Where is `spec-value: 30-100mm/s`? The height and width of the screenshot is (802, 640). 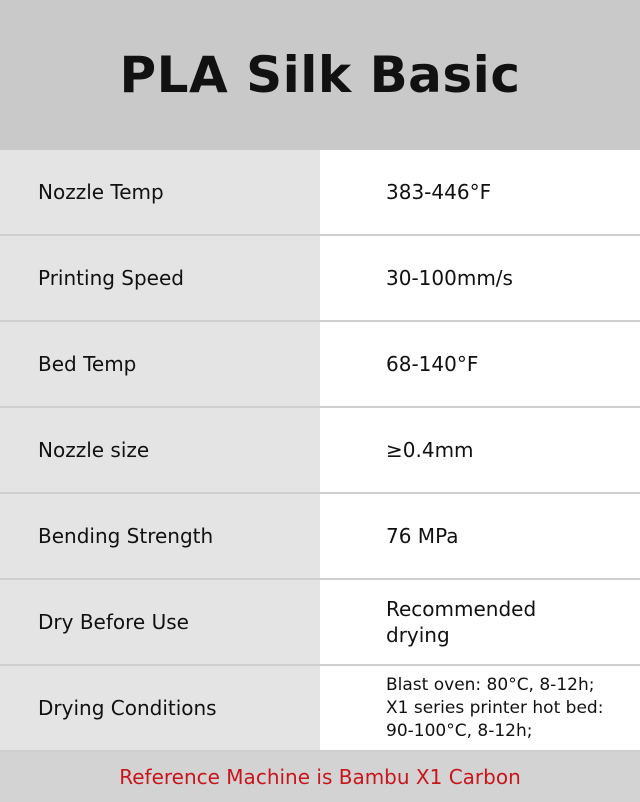
spec-value: 30-100mm/s is located at coordinates (480, 278).